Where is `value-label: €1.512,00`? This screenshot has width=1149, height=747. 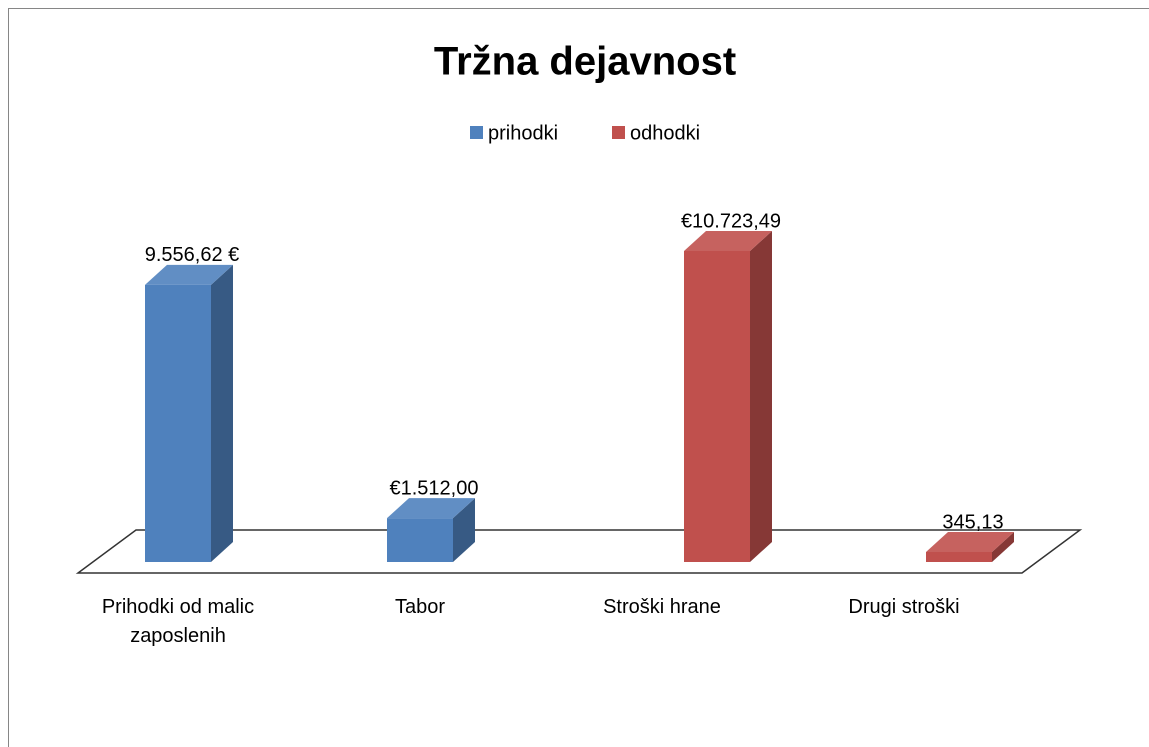 value-label: €1.512,00 is located at coordinates (434, 488).